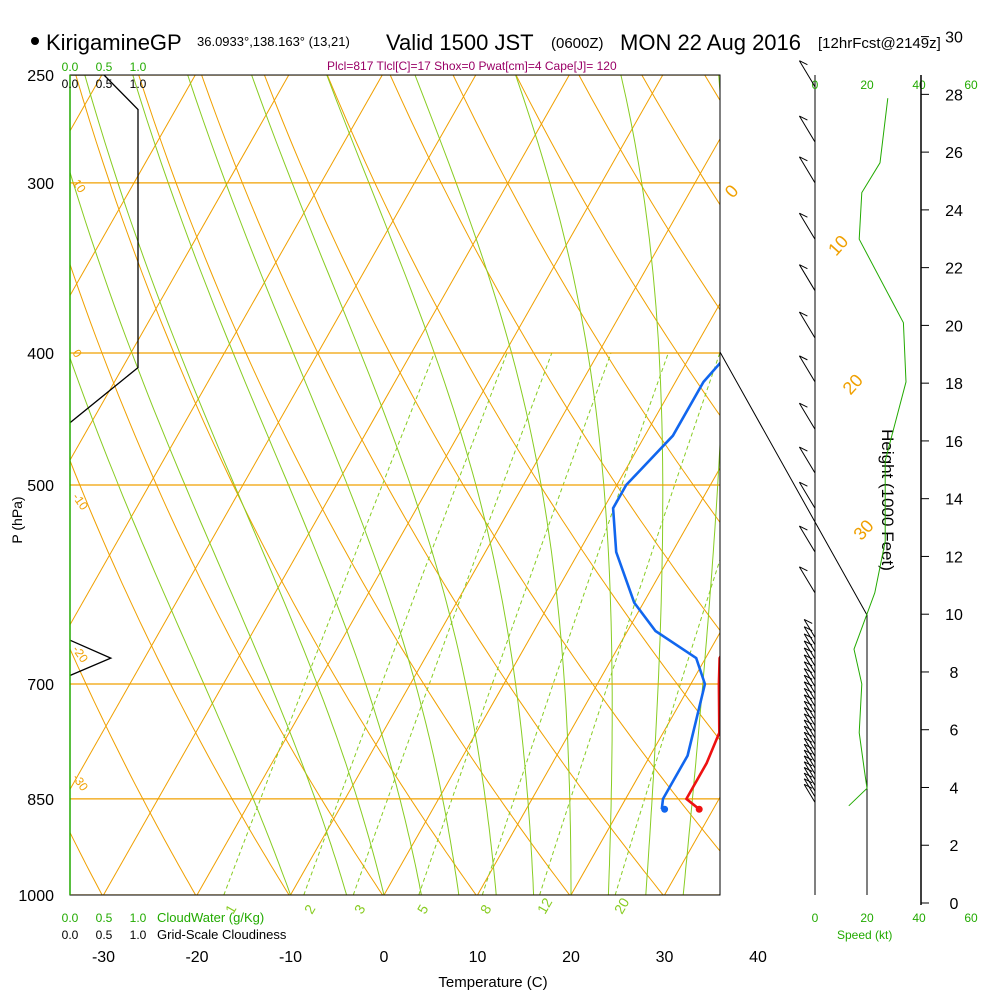 This screenshot has height=1000, width=1000. Describe the element at coordinates (70, 84) in the screenshot. I see `cloudiness-tick-top: 0.0` at that location.